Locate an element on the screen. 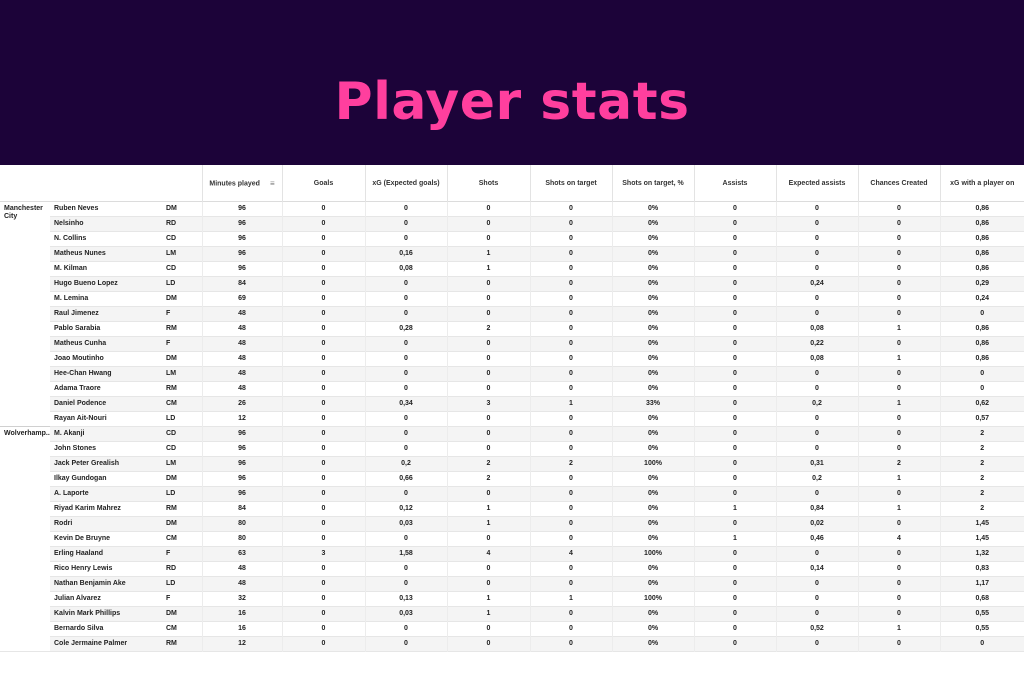 The width and height of the screenshot is (1024, 683). player-name: A. Laporte is located at coordinates (107, 494).